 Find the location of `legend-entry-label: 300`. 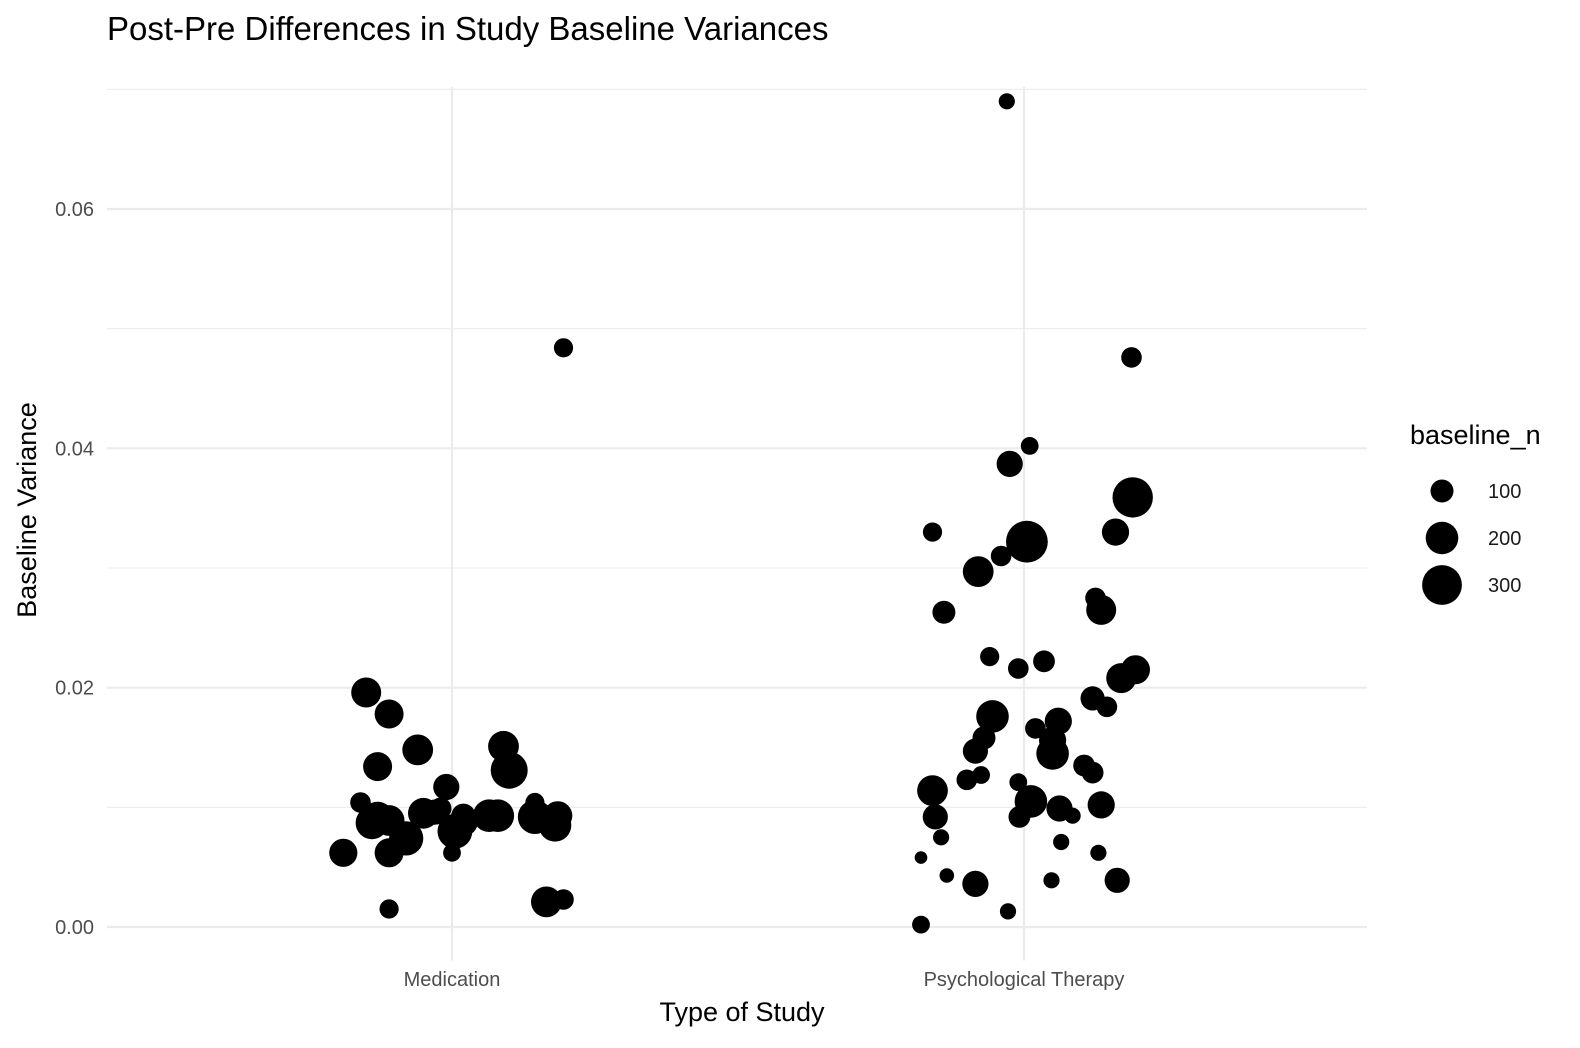

legend-entry-label: 300 is located at coordinates (1504, 586).